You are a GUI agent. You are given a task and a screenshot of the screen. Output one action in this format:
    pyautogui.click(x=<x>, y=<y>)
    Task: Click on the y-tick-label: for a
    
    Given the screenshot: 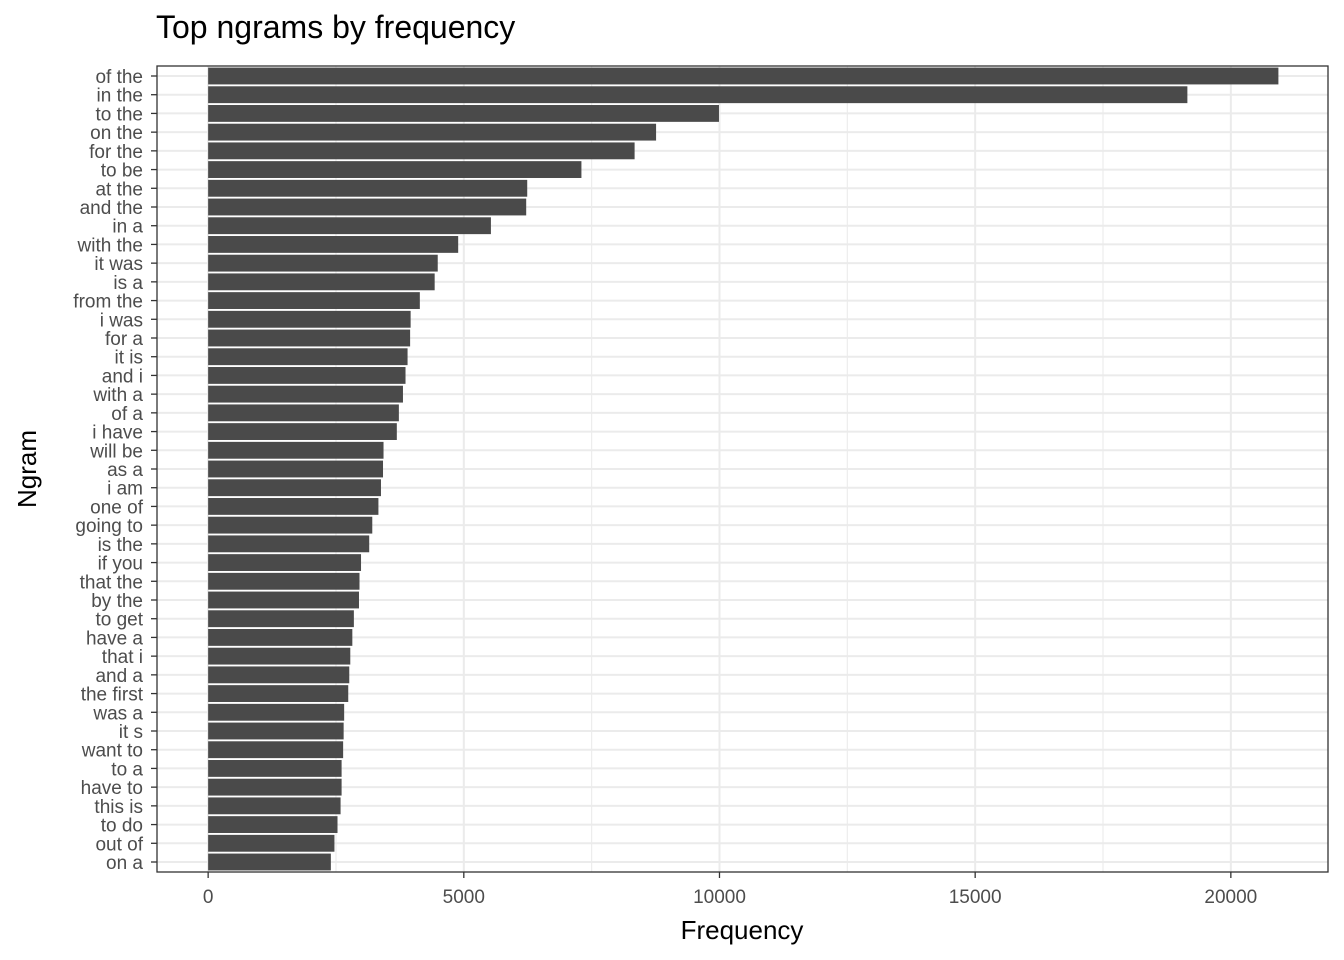 What is the action you would take?
    pyautogui.click(x=124, y=339)
    